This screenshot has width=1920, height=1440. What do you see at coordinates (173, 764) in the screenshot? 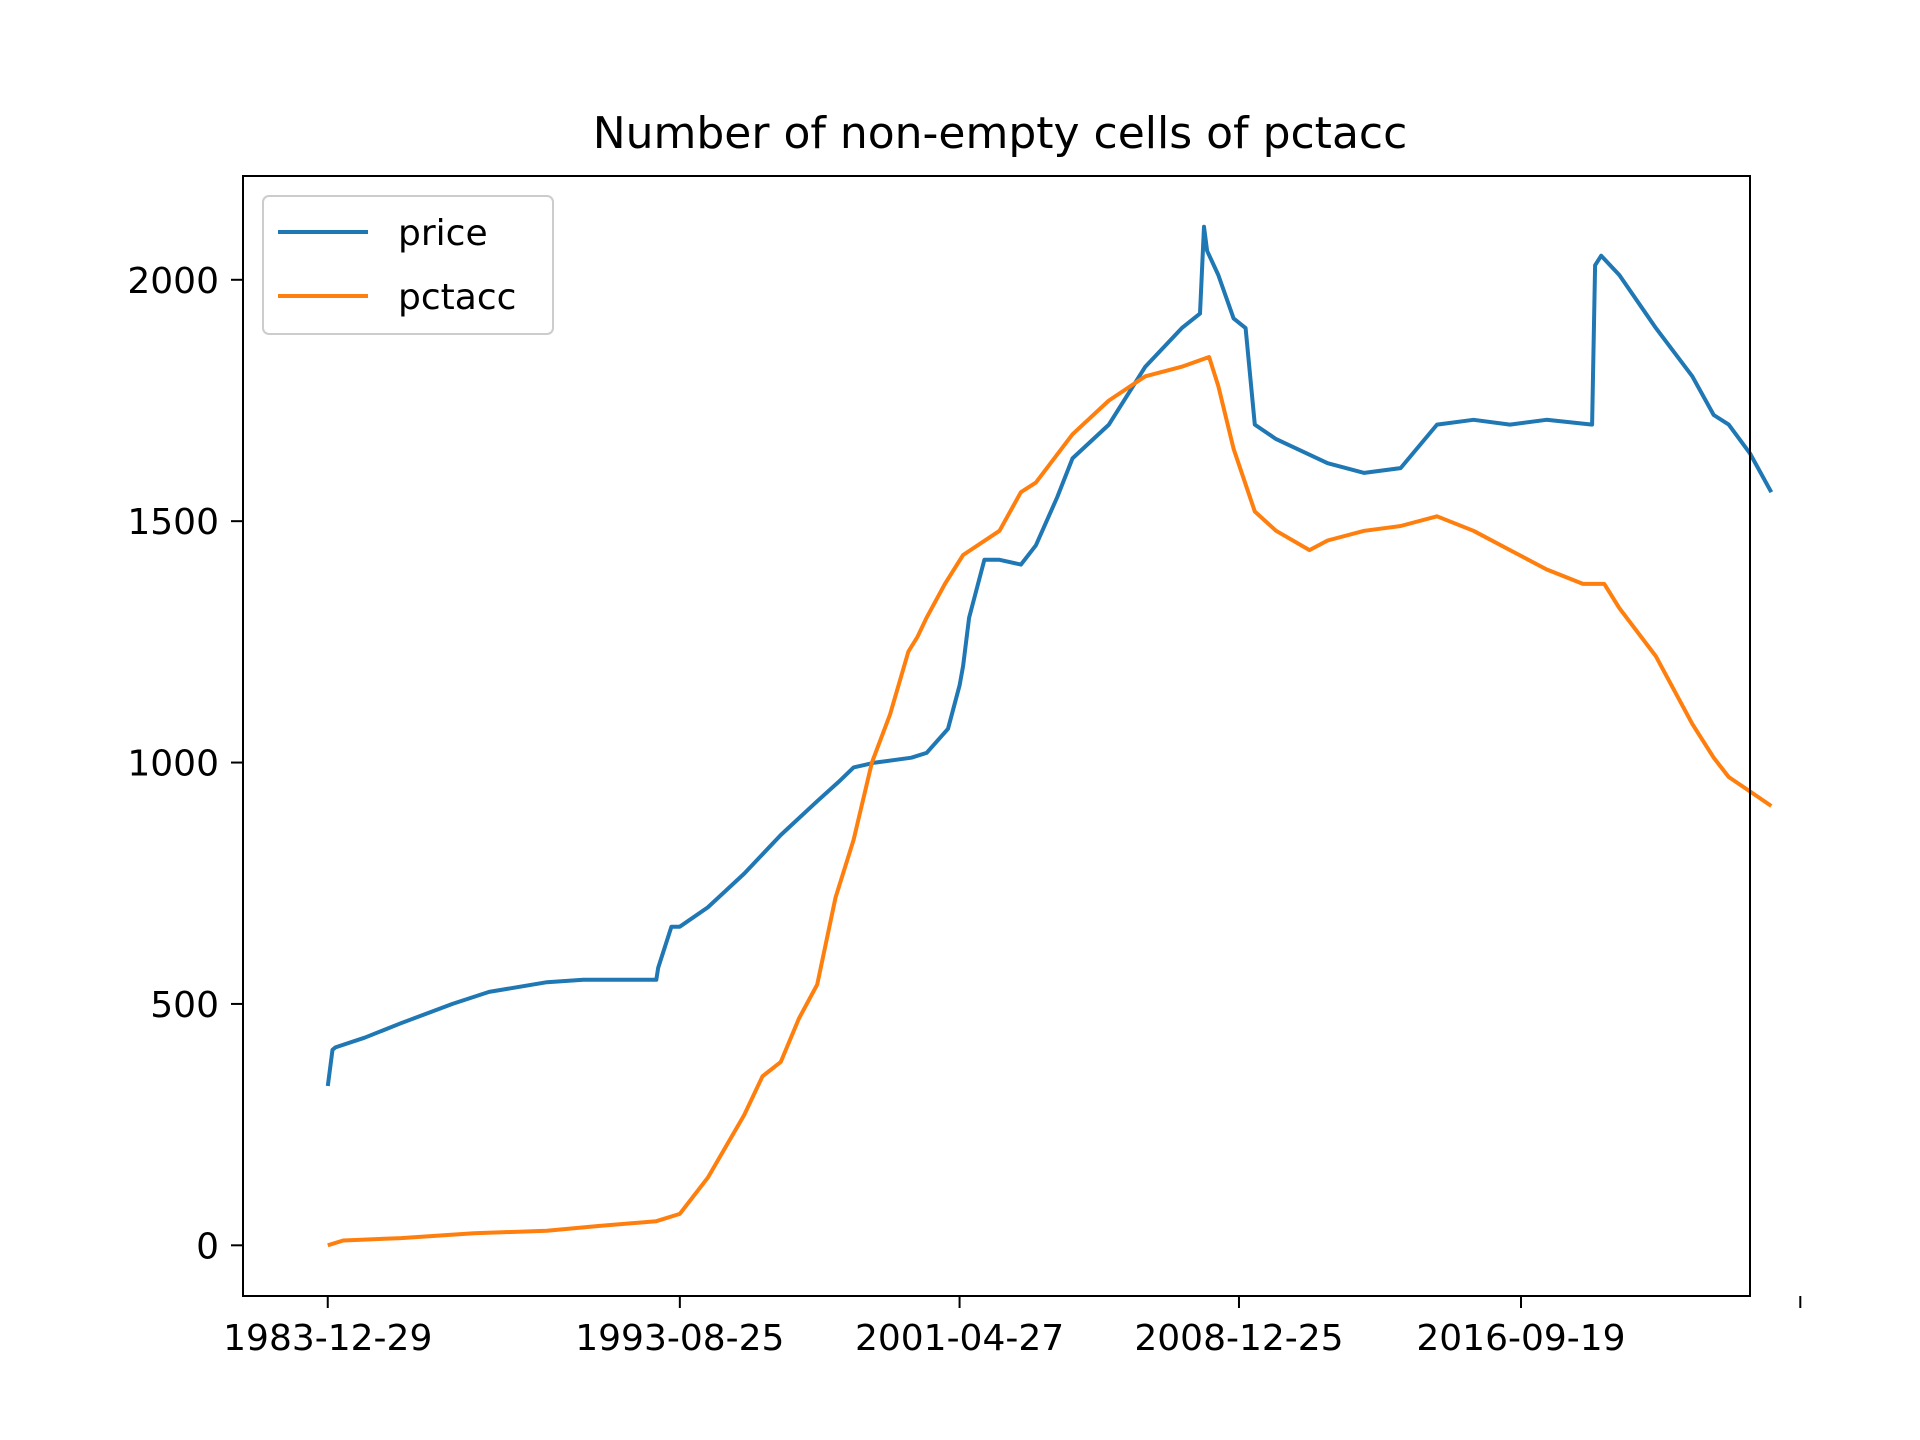
I see `y-tick-label: 1000` at bounding box center [173, 764].